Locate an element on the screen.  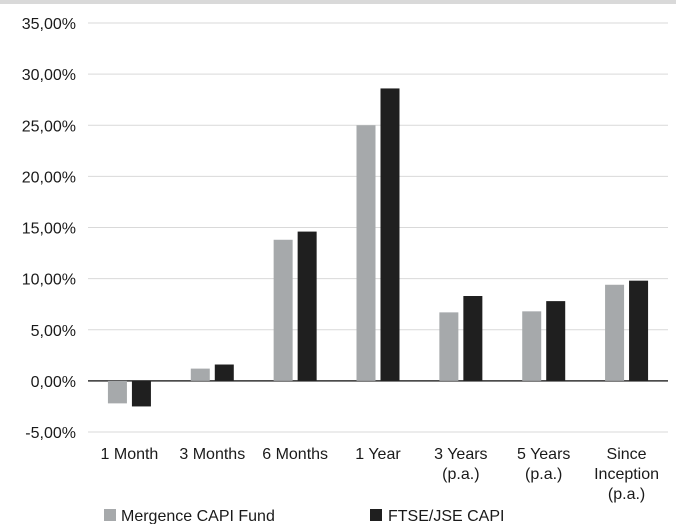
x-tick-label: Since is located at coordinates (627, 454).